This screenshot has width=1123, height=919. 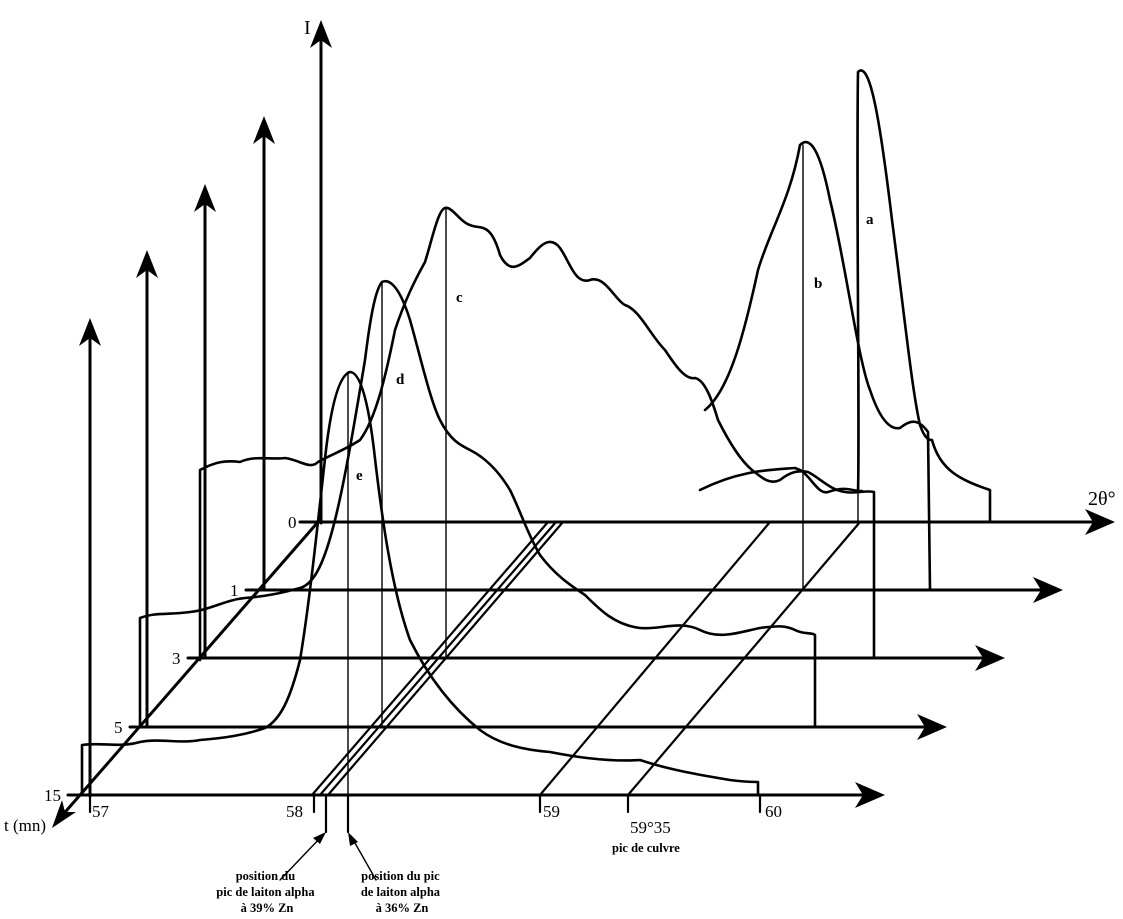 I want to click on note-cu-label: pic de culvre, so click(x=646, y=848).